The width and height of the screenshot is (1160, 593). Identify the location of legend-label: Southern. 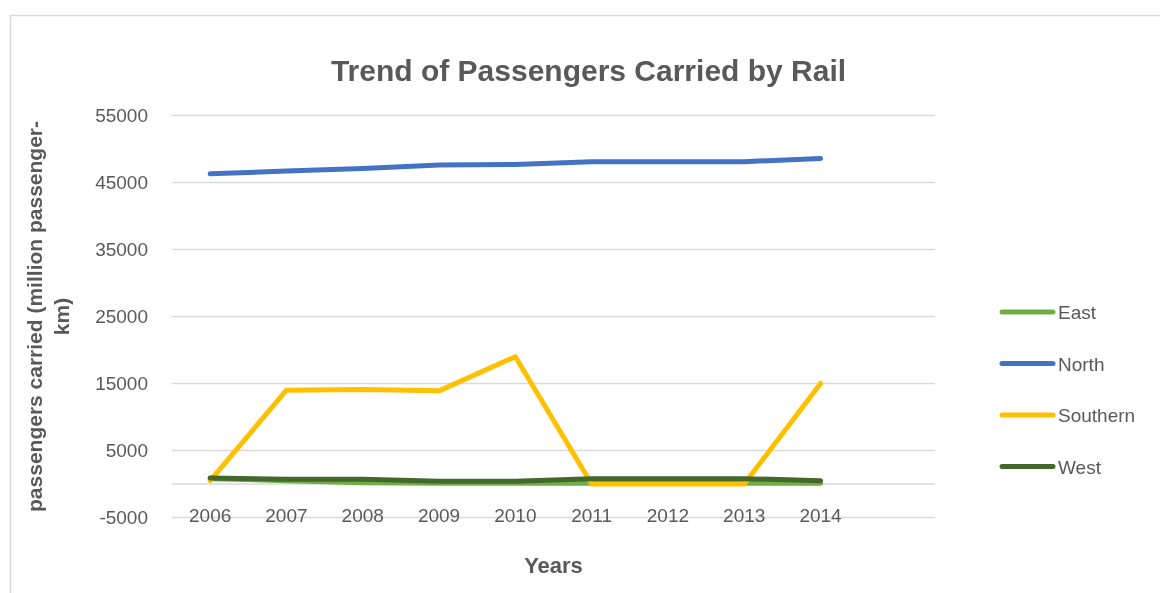
(1097, 415).